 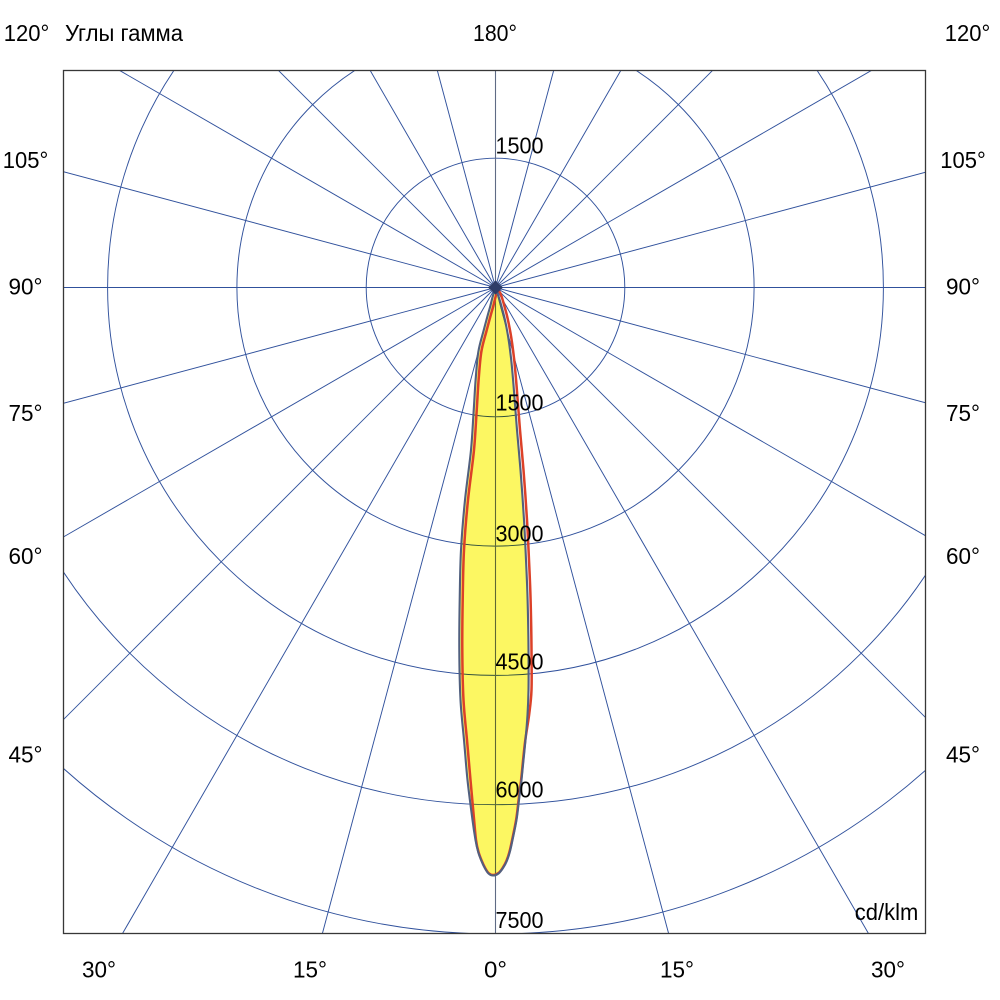 What do you see at coordinates (520, 920) in the screenshot?
I see `svg-text: 7500` at bounding box center [520, 920].